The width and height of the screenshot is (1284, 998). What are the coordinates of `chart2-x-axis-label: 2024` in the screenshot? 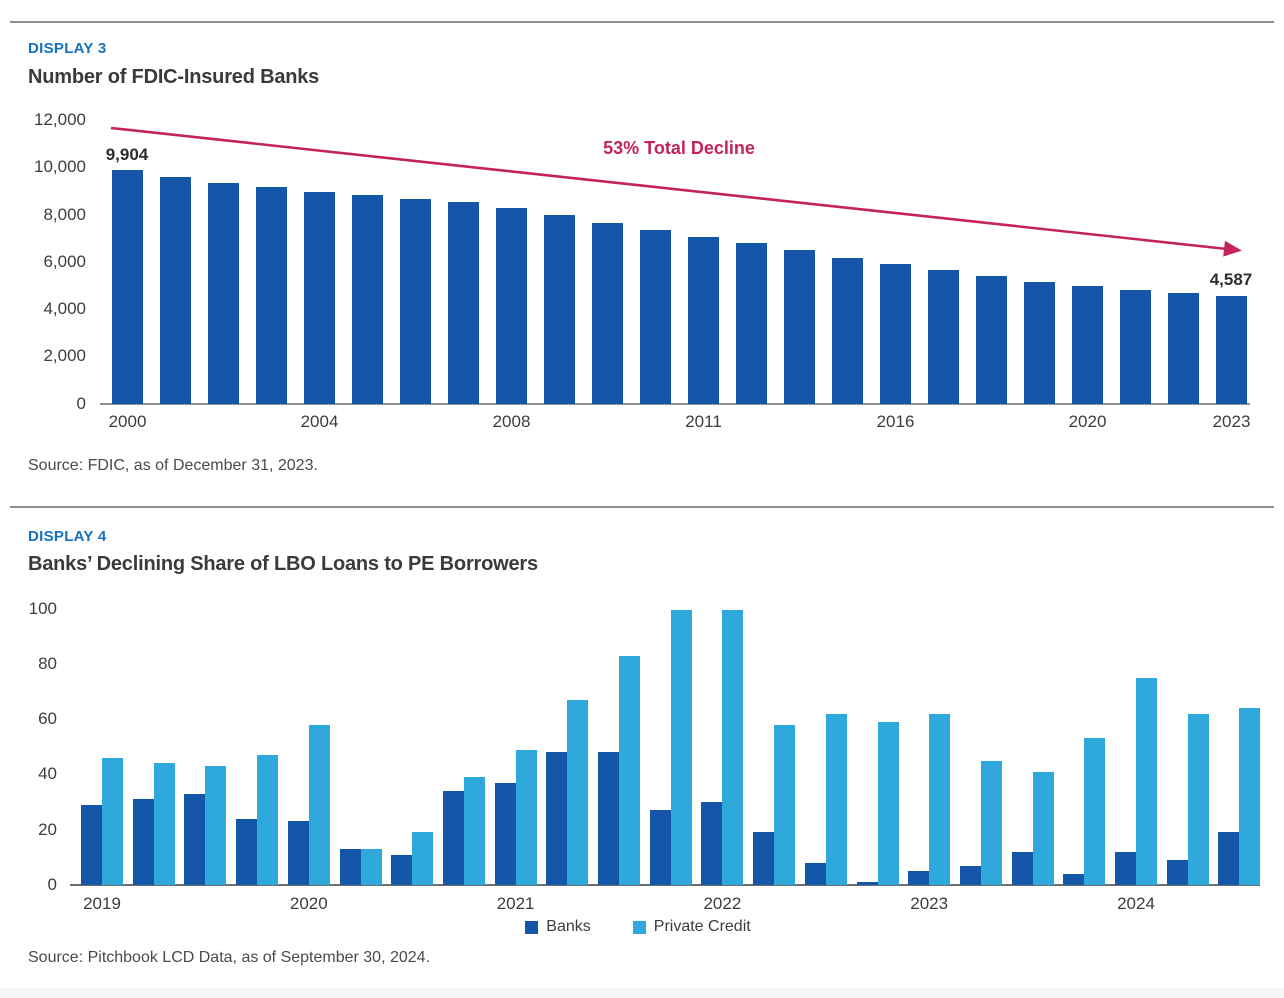 It's located at (1136, 903).